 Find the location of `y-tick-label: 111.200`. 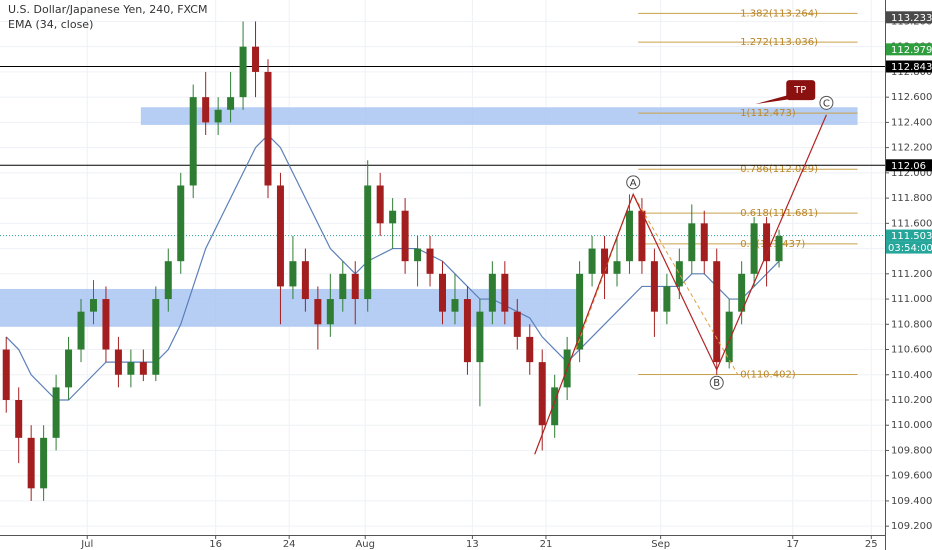

y-tick-label: 111.200 is located at coordinates (911, 274).